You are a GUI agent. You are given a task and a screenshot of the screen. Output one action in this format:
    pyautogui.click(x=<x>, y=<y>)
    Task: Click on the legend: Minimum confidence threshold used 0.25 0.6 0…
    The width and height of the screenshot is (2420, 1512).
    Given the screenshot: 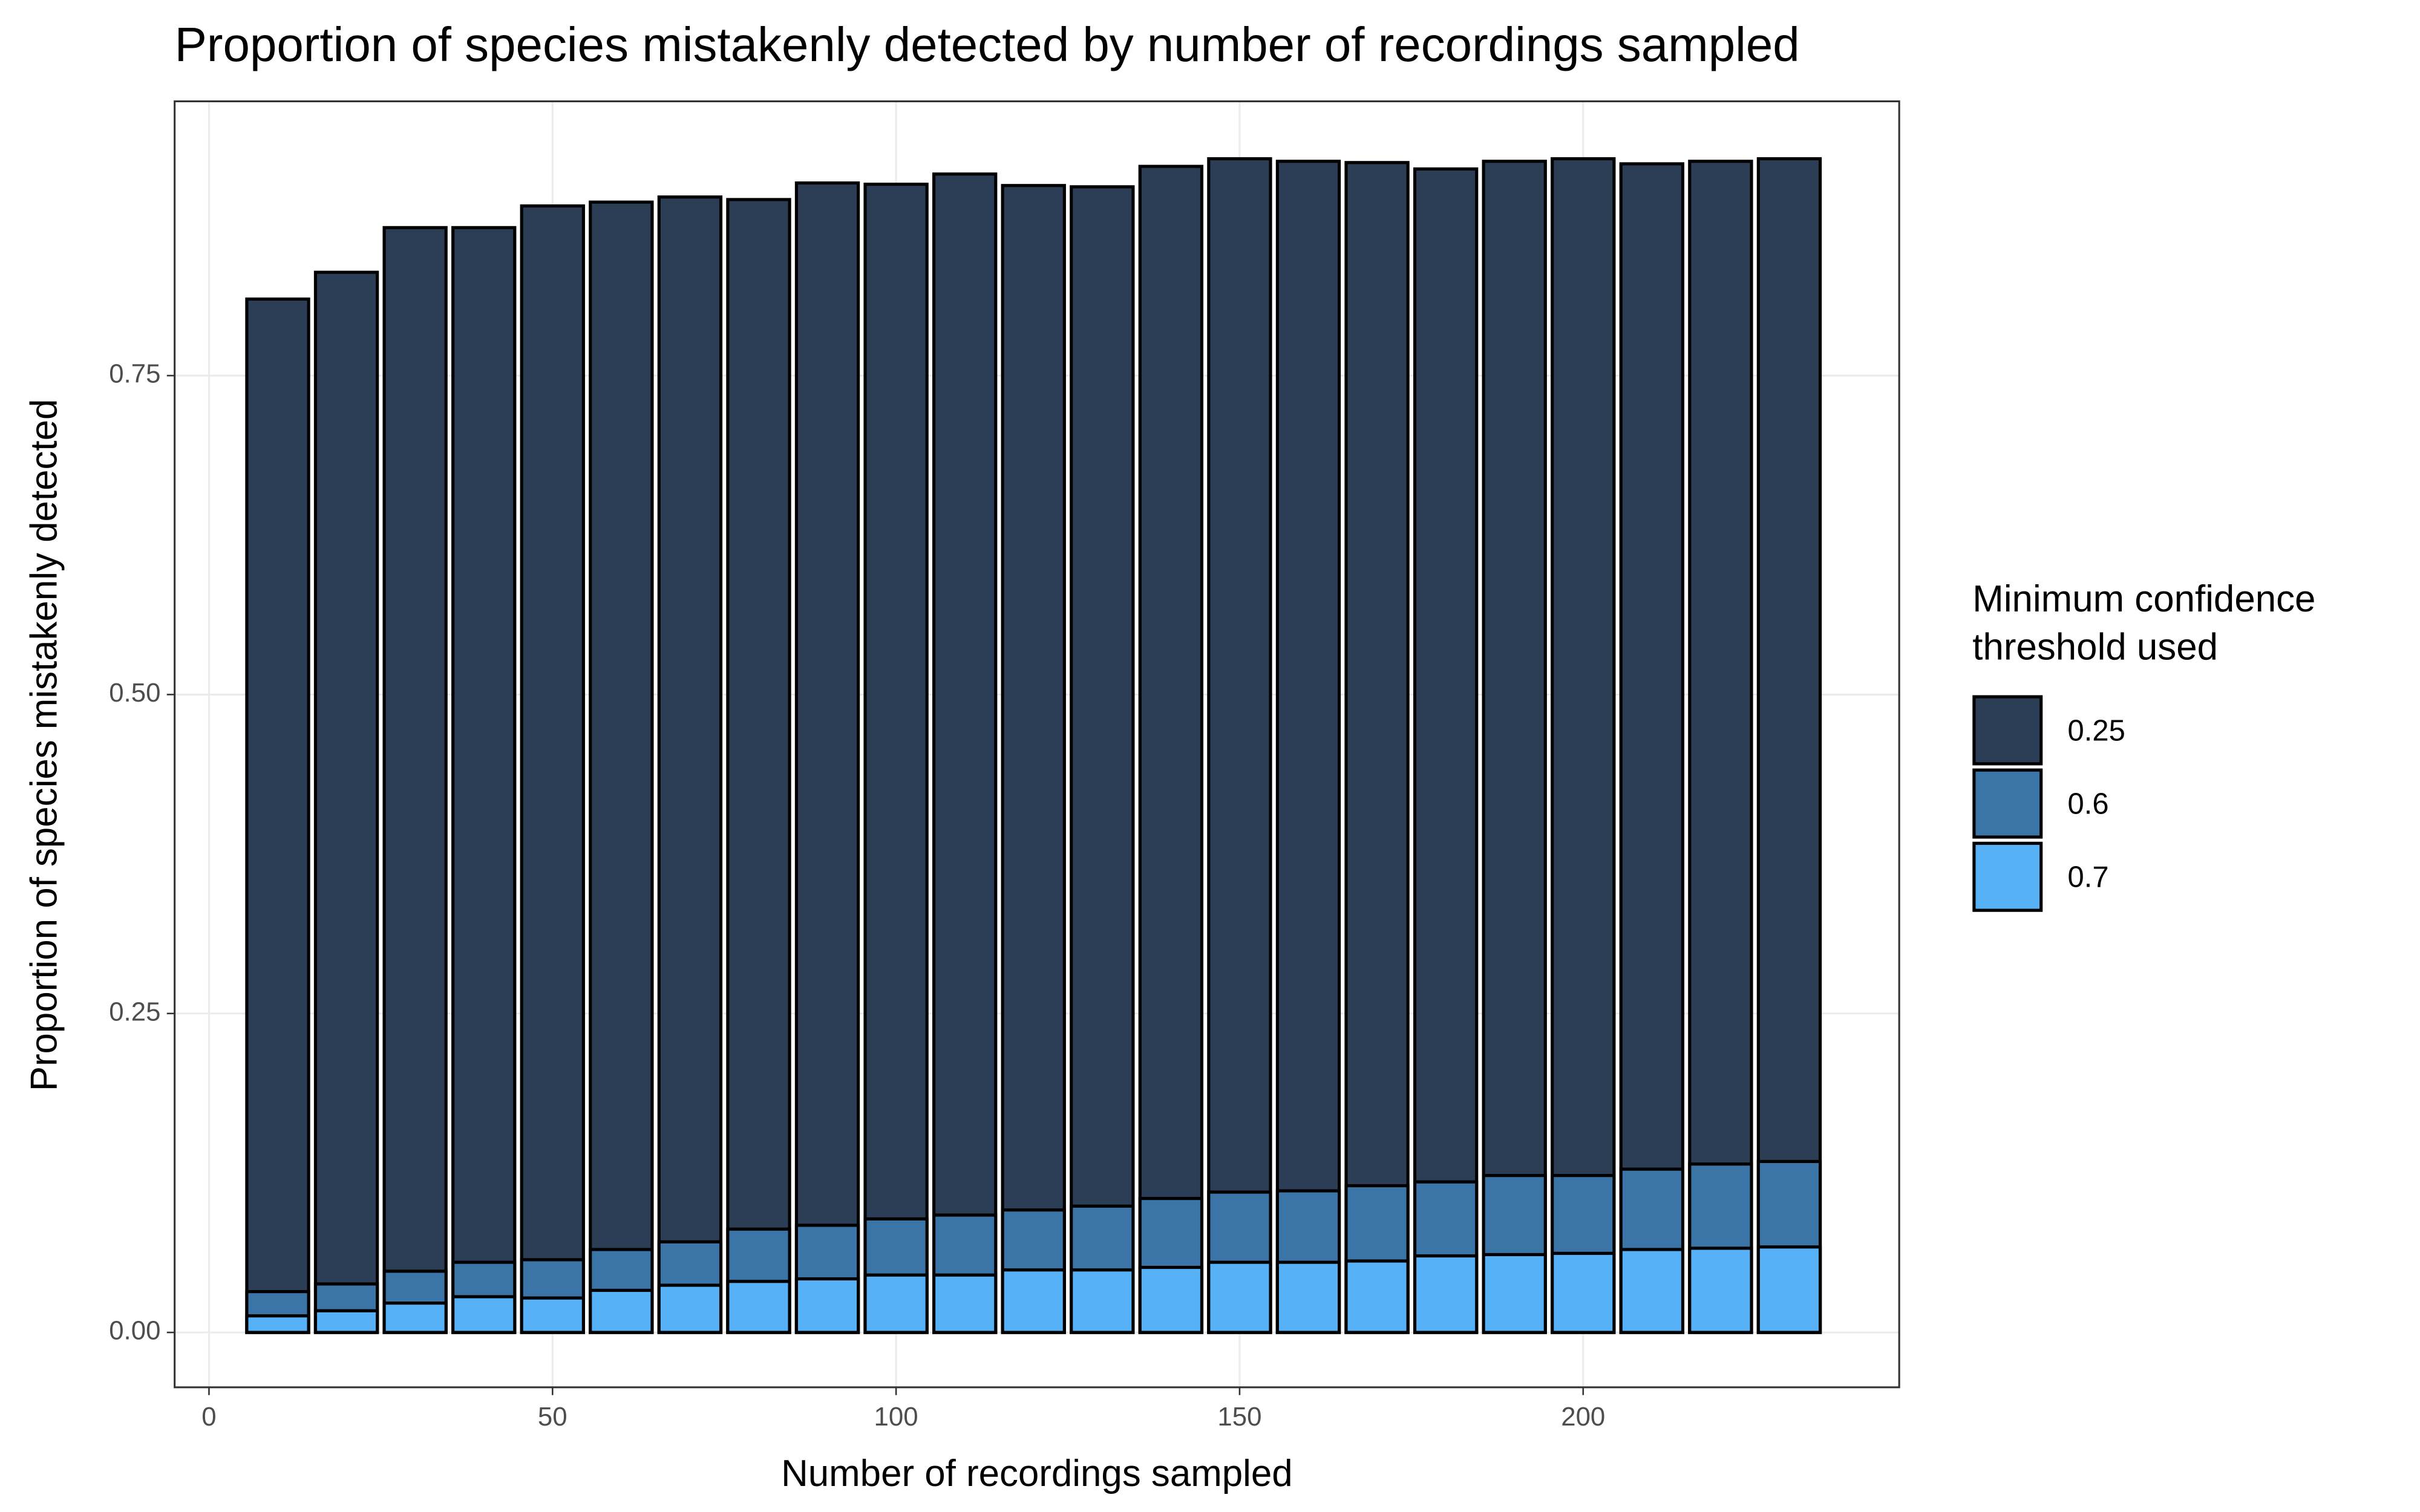 What is the action you would take?
    pyautogui.click(x=2143, y=745)
    